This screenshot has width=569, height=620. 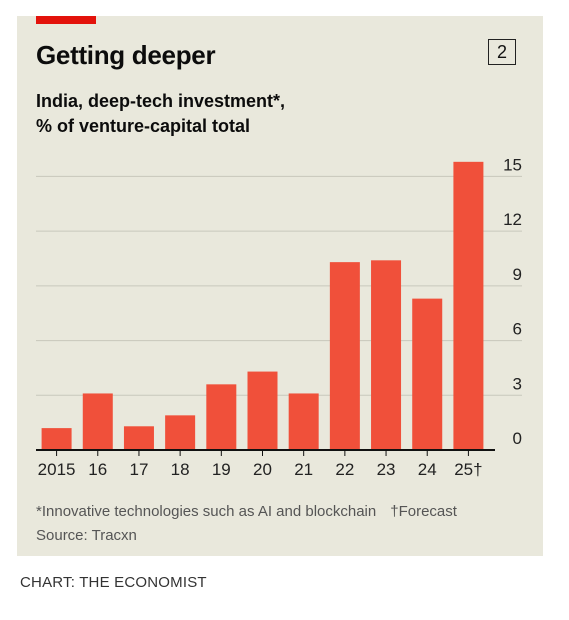 What do you see at coordinates (517, 329) in the screenshot?
I see `y-tick-label: 6` at bounding box center [517, 329].